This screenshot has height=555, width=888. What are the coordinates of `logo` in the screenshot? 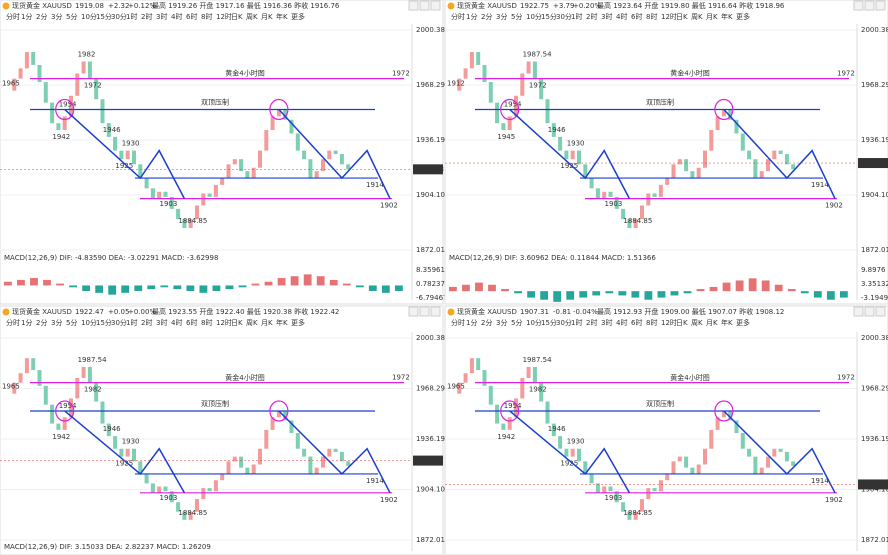 It's located at (6, 312).